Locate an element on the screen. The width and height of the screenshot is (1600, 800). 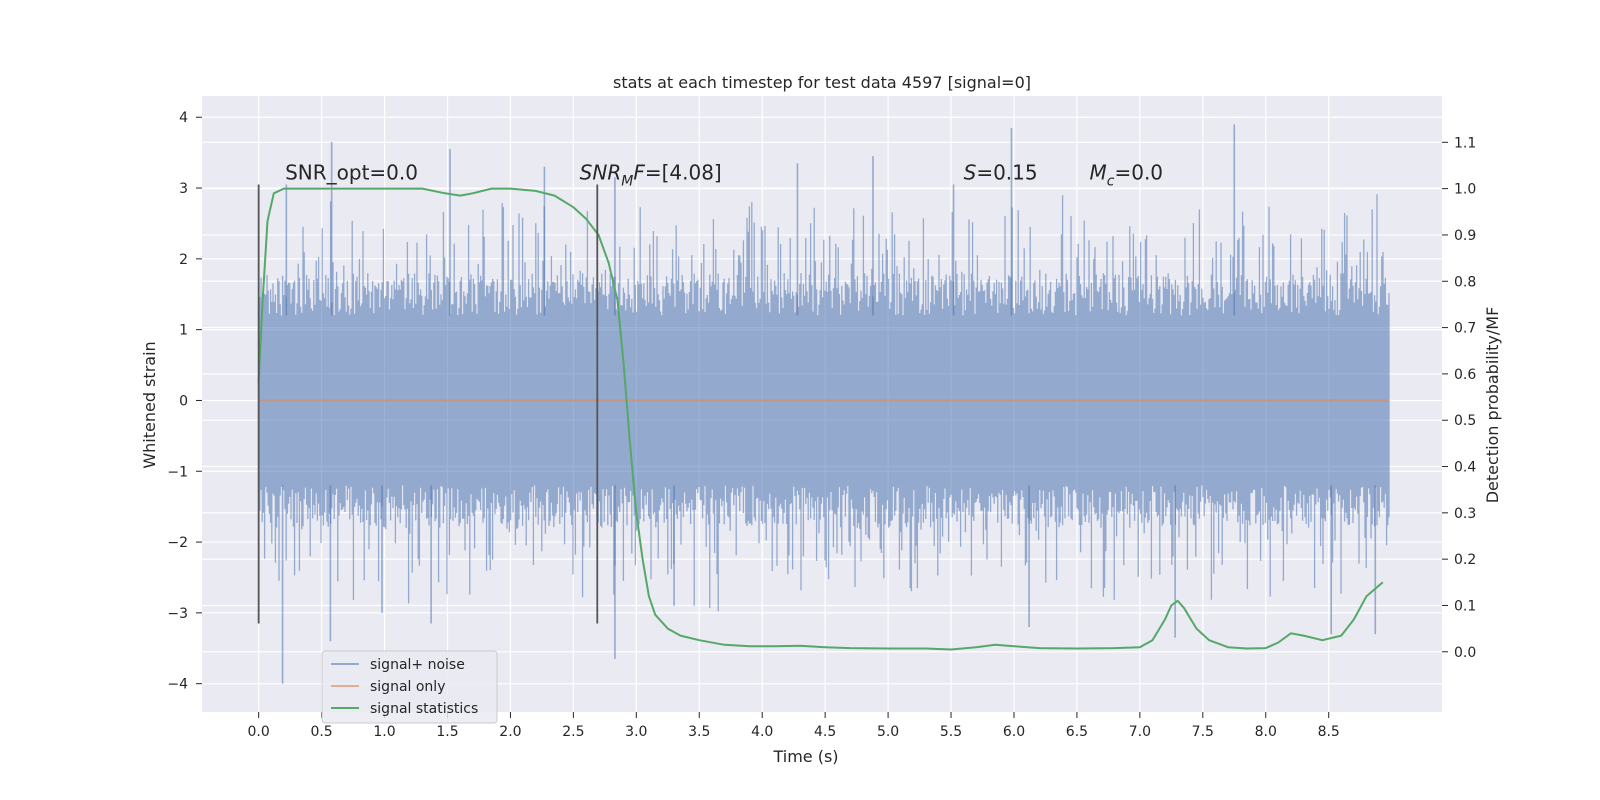
x-tick-label: 4.0 is located at coordinates (762, 732).